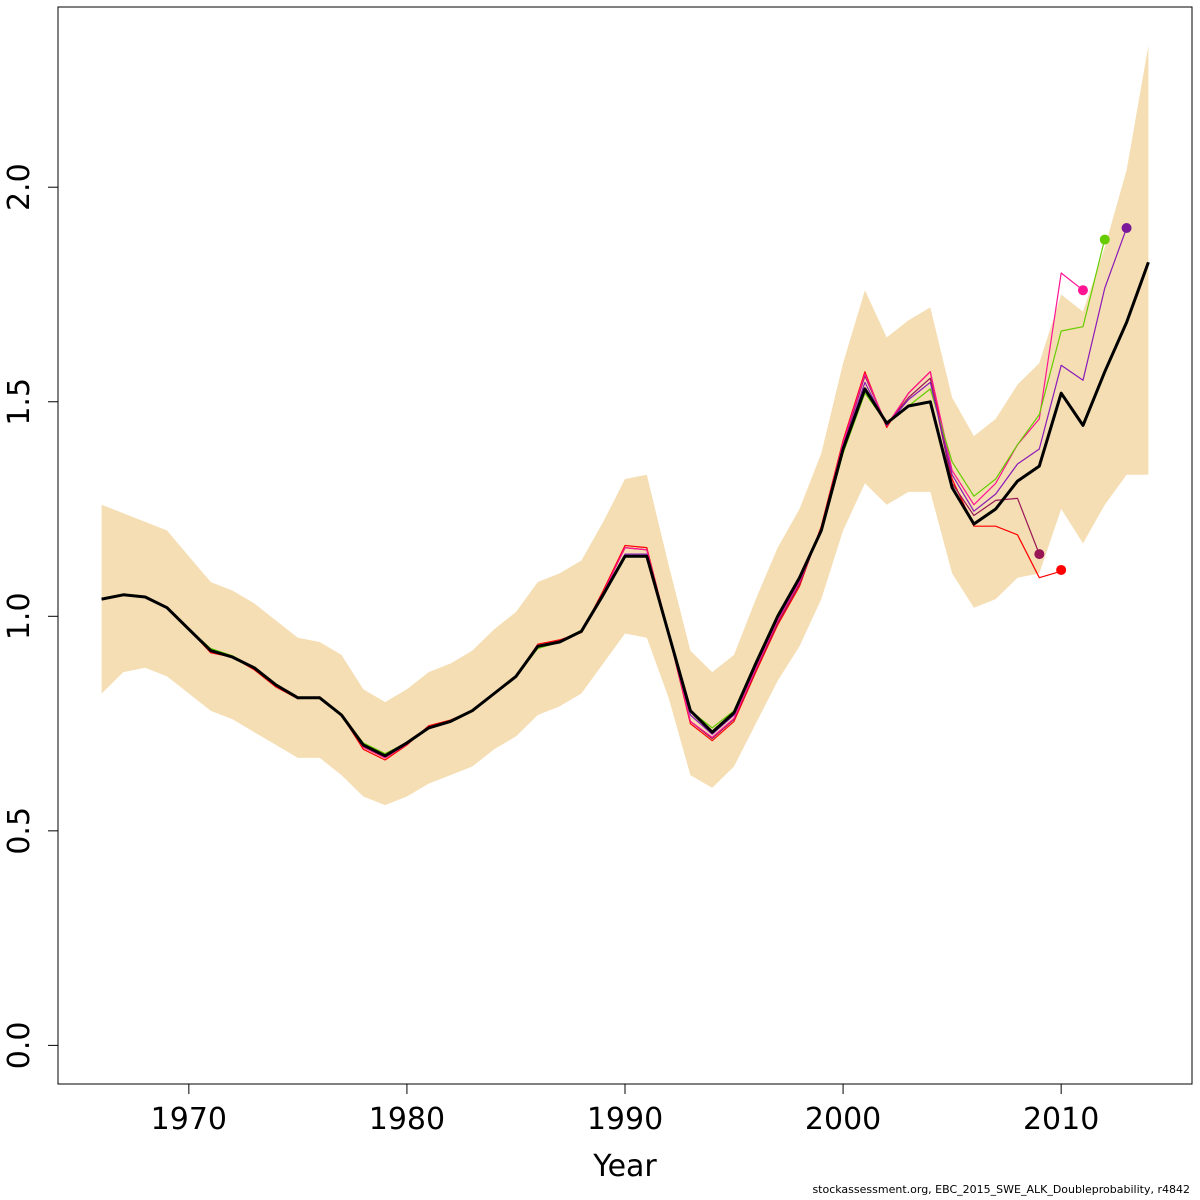 The image size is (1200, 1200). Describe the element at coordinates (1083, 398) in the screenshot. I see `endpoint-markers-layer` at that location.